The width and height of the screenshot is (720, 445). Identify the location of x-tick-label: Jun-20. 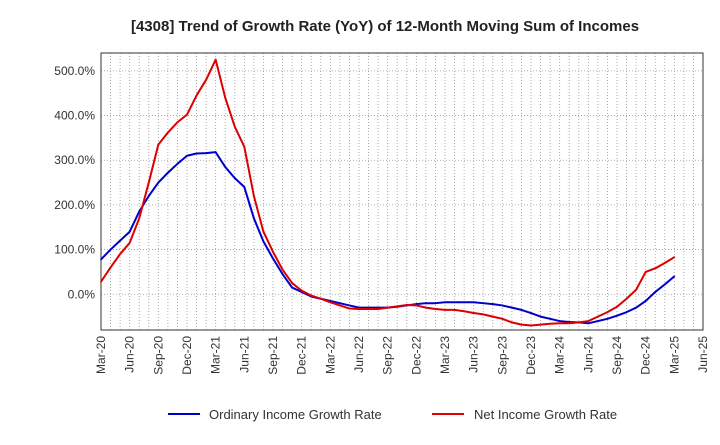
(130, 354).